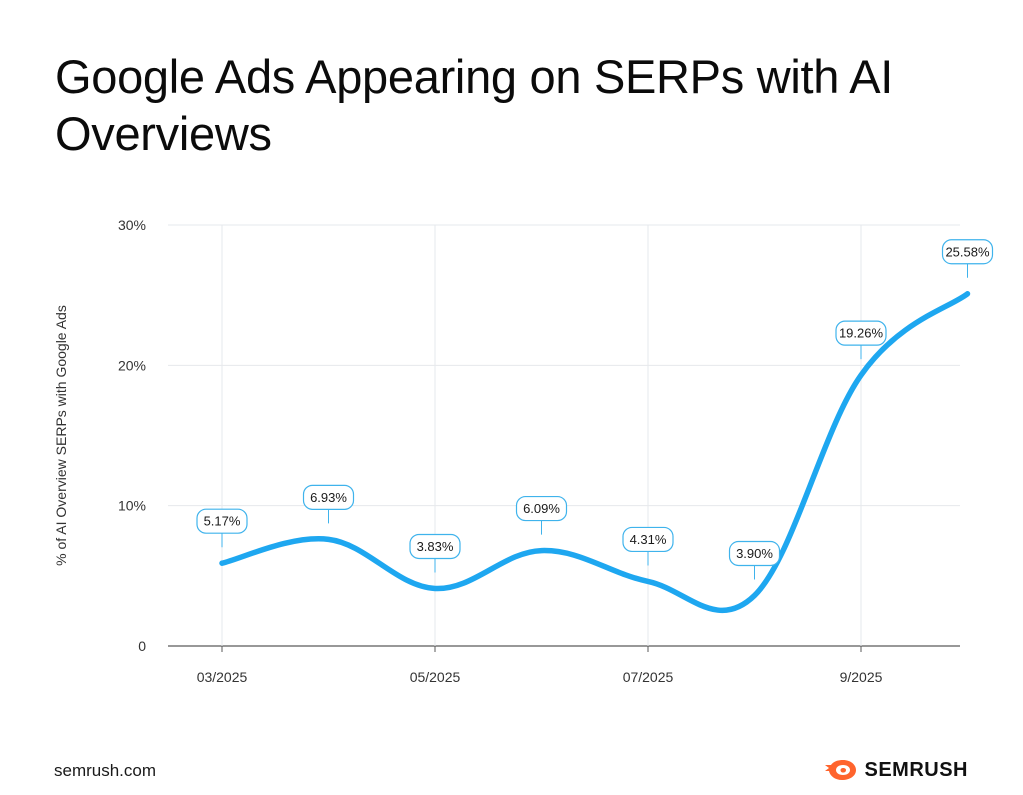  Describe the element at coordinates (435, 677) in the screenshot. I see `x-tick-label: 05/2025` at that location.